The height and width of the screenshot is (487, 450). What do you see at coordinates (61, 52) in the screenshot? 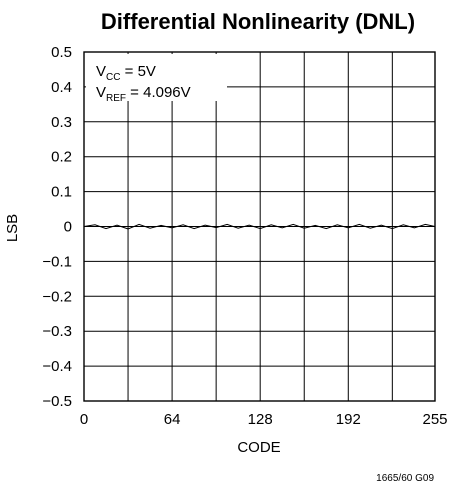
I see `y-tick-label: 0.5` at bounding box center [61, 52].